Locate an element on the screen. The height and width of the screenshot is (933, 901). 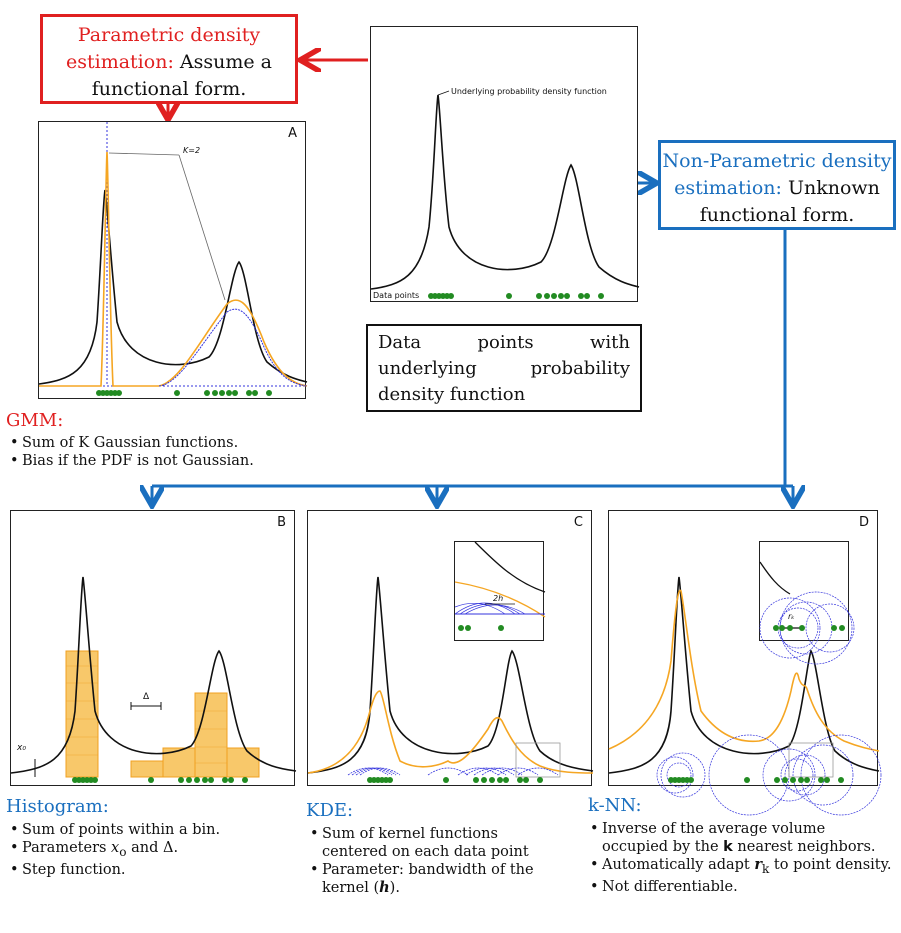
panel-b: B Δ x₀ is located at coordinates (153, 648).